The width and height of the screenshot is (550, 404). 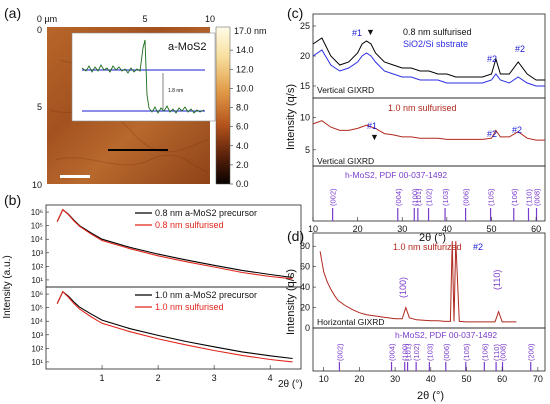 What do you see at coordinates (496, 352) in the screenshot?
I see `reference-hkl-label: (110)` at bounding box center [496, 352].